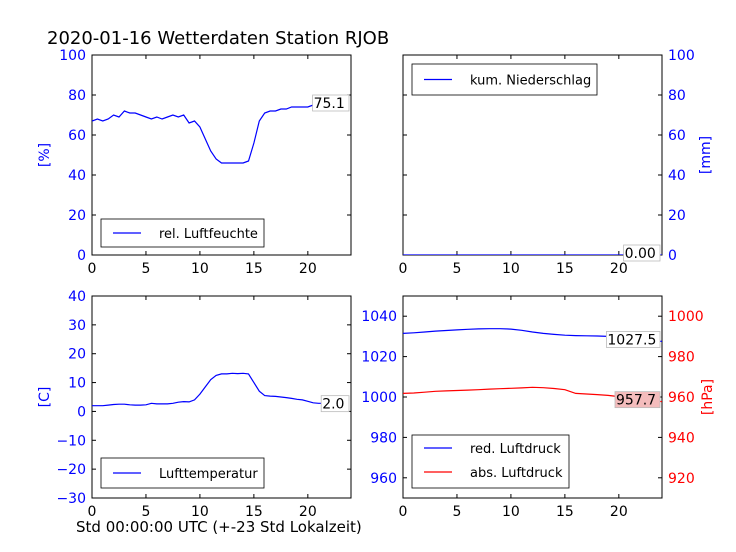 This screenshot has height=552, width=736. Describe the element at coordinates (681, 358) in the screenshot. I see `y-tick-label-right: 980` at that location.